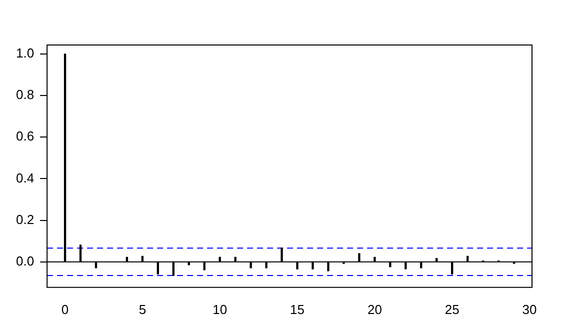 This screenshot has width=577, height=336. Describe the element at coordinates (220, 309) in the screenshot. I see `x-tick-label: 10` at that location.